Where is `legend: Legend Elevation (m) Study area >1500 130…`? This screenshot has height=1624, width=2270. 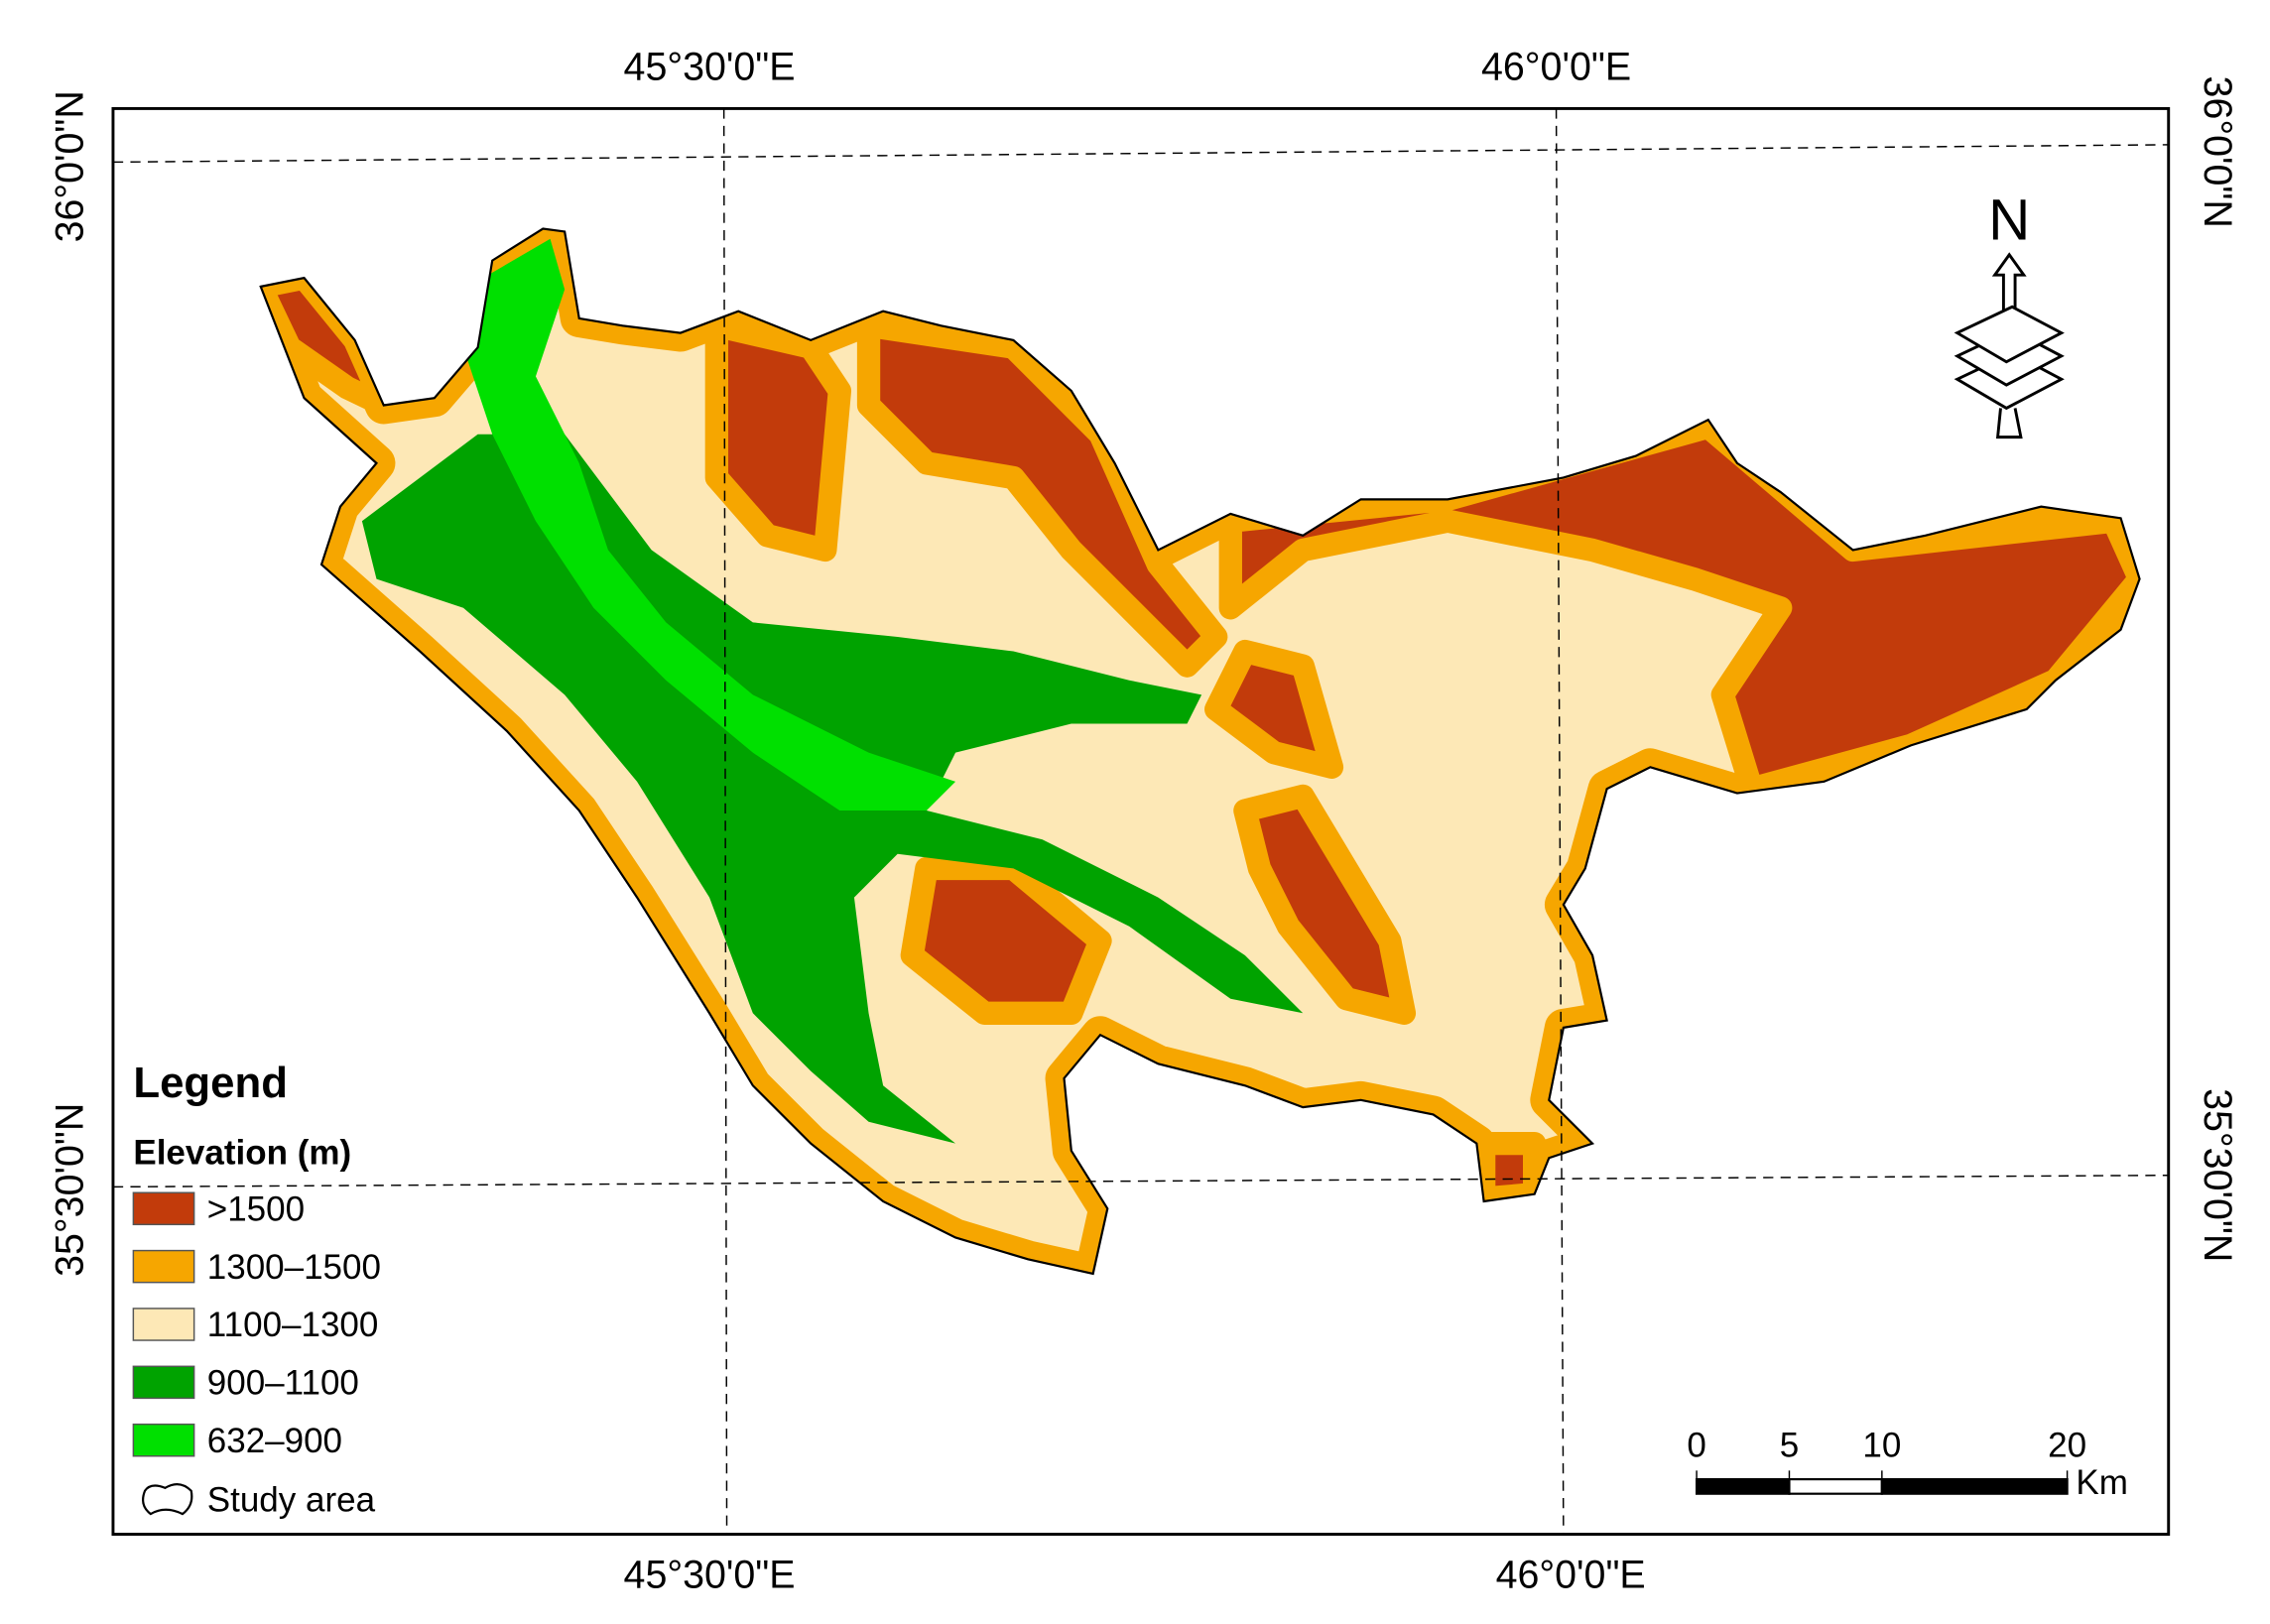
legend: Legend Elevation (m) Study area >1500 130… is located at coordinates (256, 1289).